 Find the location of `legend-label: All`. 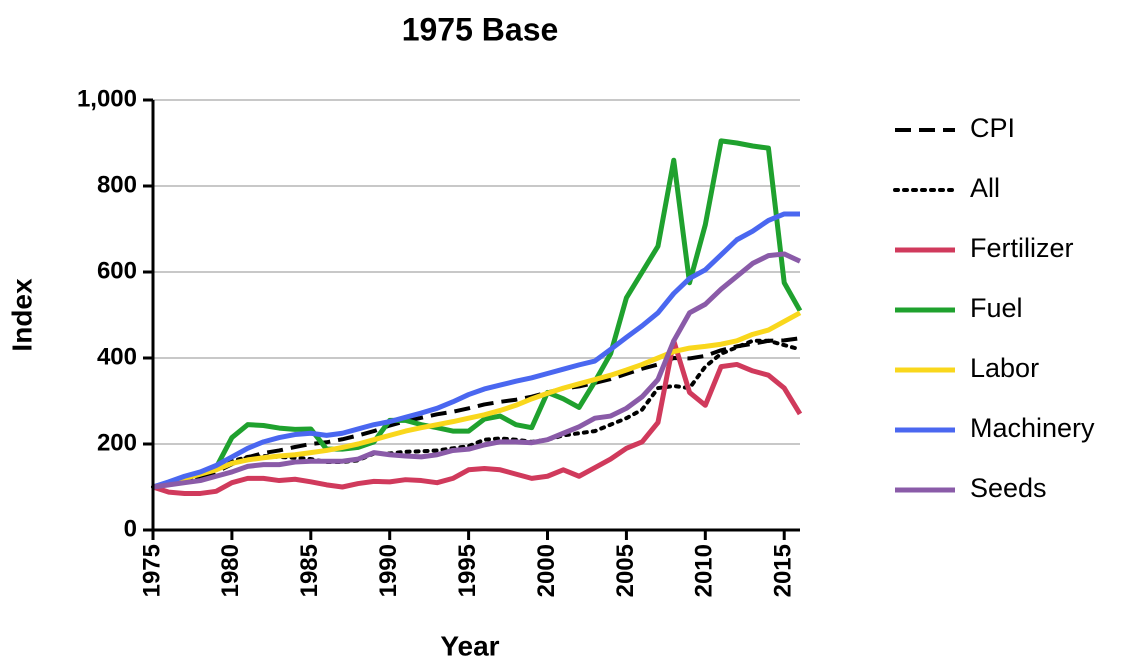

legend-label: All is located at coordinates (985, 188).